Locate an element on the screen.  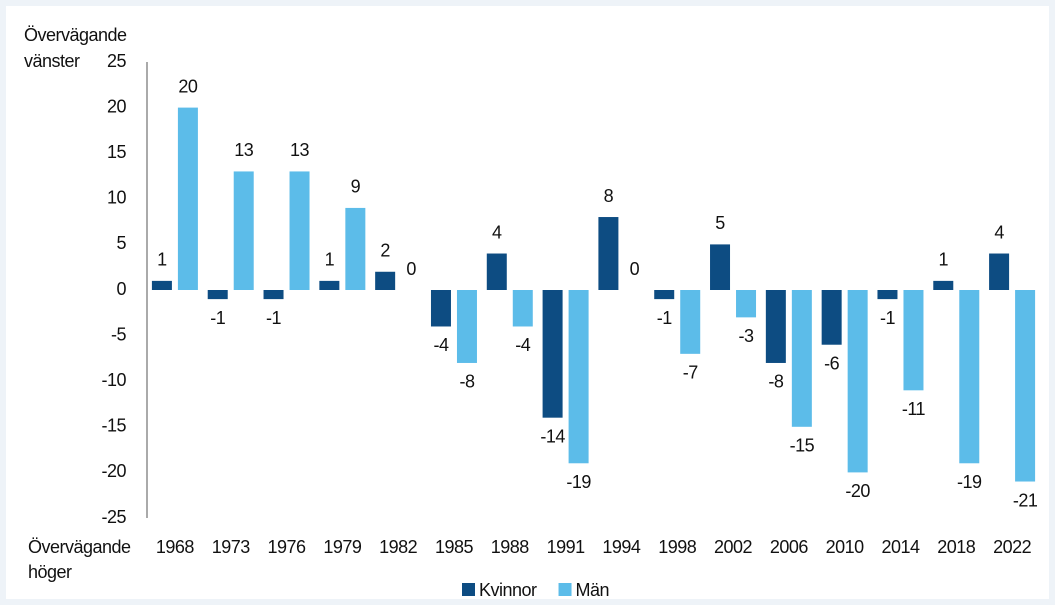
x-tick-label: 1968 is located at coordinates (175, 547).